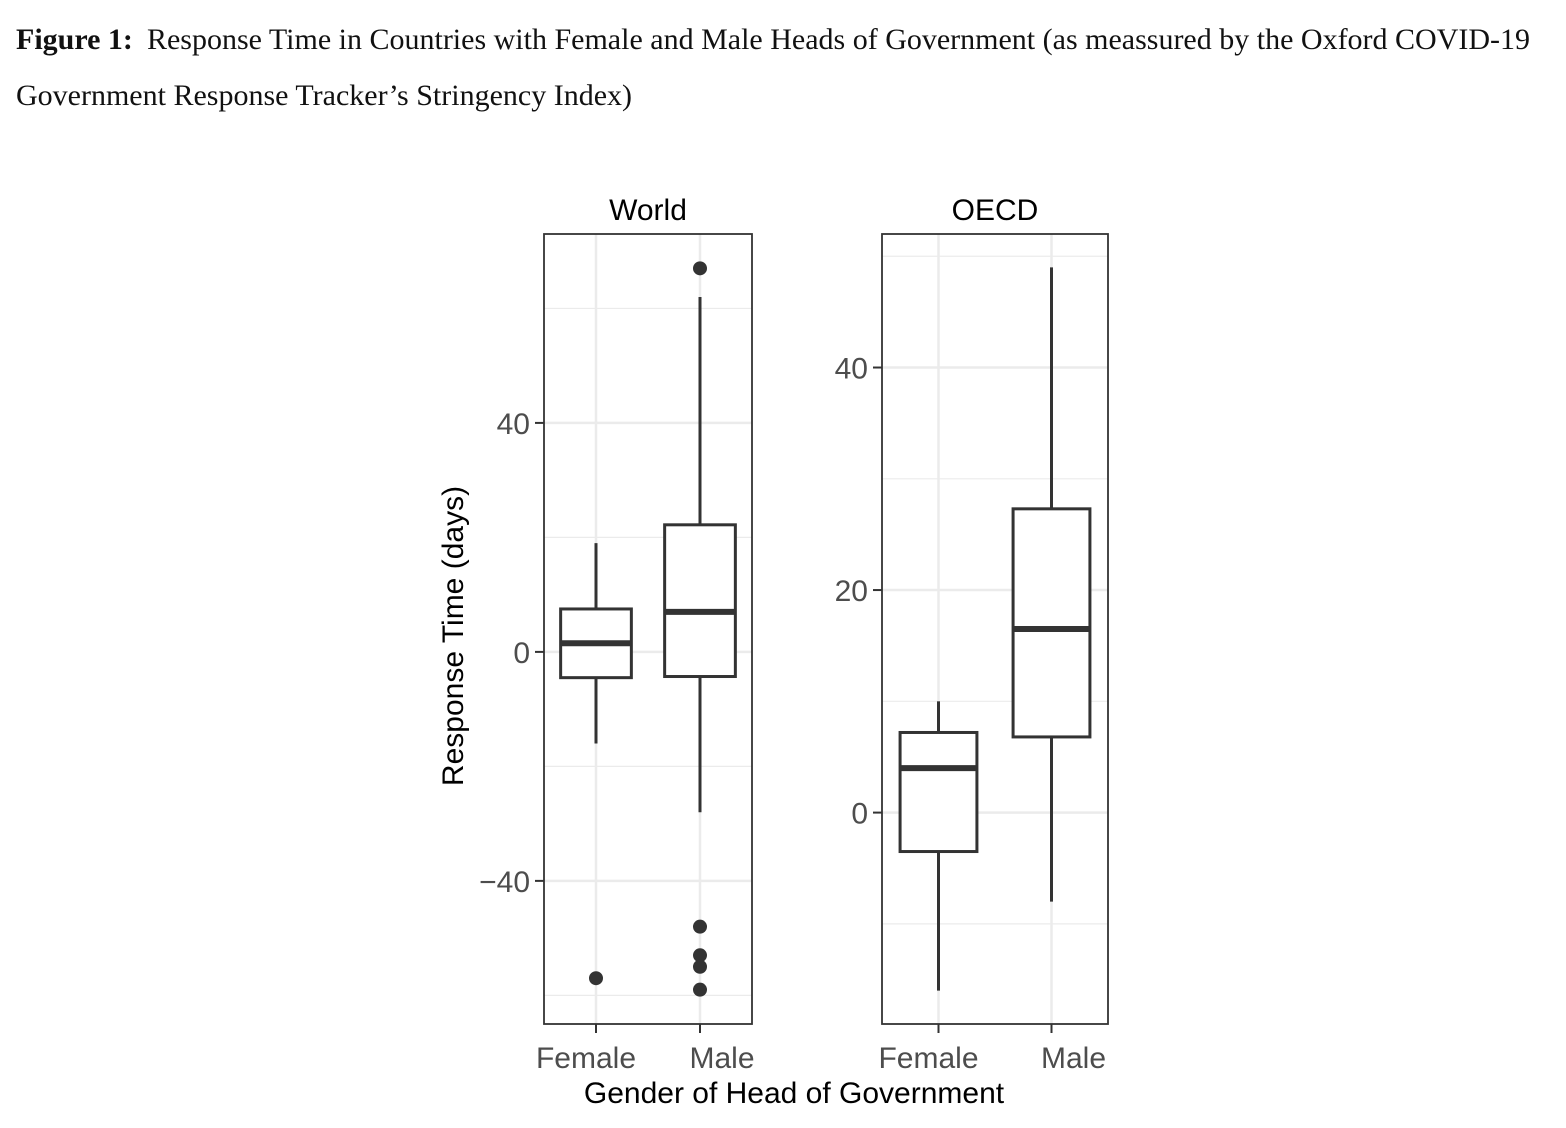 The image size is (1566, 1128). What do you see at coordinates (851, 591) in the screenshot?
I see `y-tick-label: 20` at bounding box center [851, 591].